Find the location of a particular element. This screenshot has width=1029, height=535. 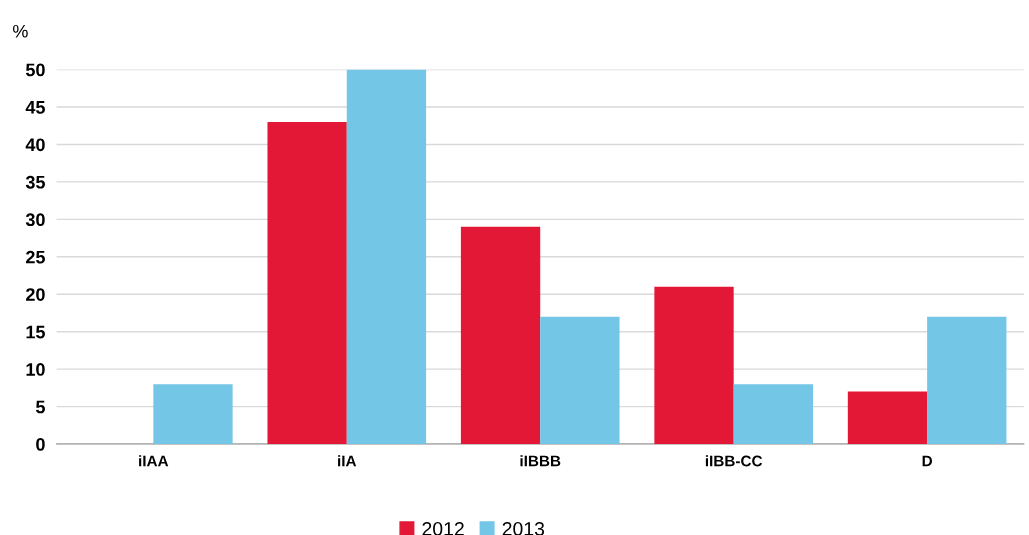

y-axis-title: % is located at coordinates (20, 31).